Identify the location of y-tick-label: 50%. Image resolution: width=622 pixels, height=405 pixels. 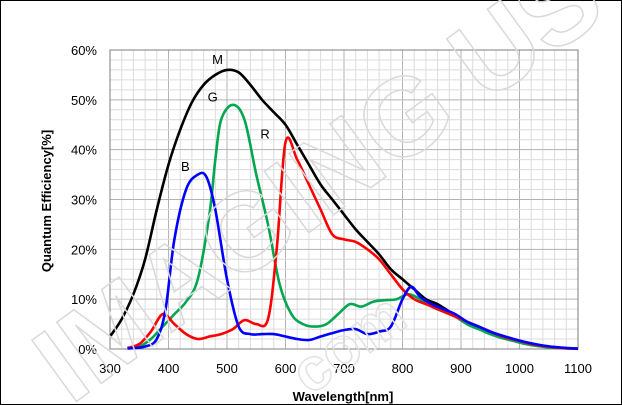
(84, 100).